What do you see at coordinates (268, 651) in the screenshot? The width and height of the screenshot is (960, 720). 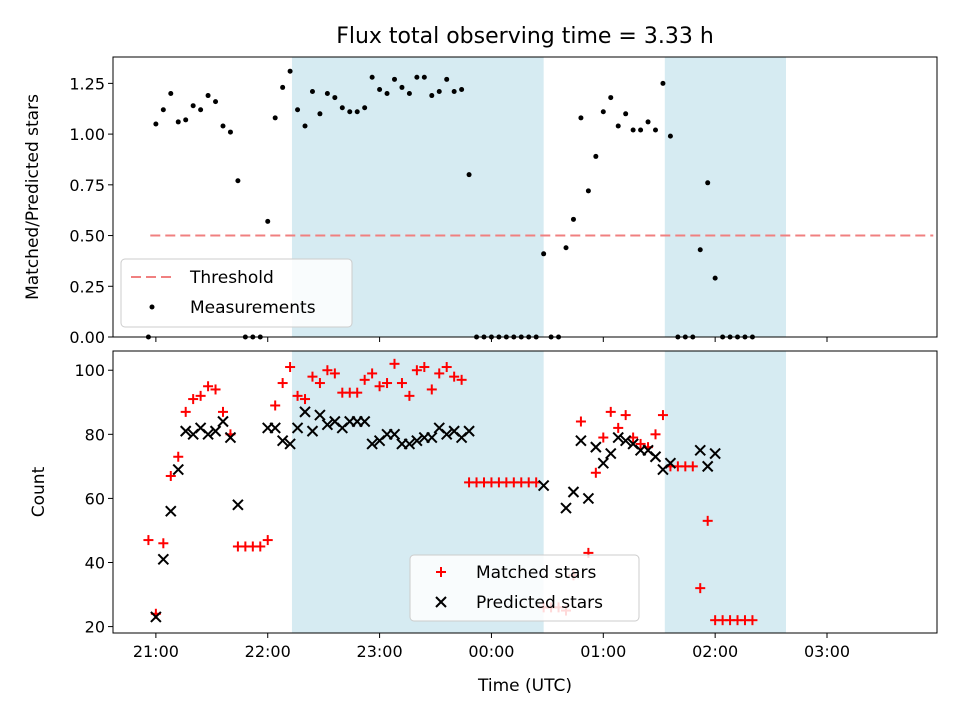 I see `x-tick-label: 22:00` at bounding box center [268, 651].